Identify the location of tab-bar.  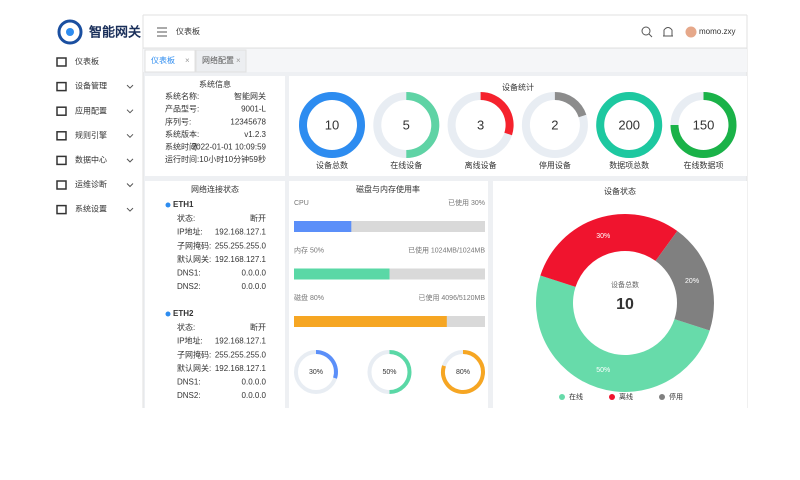
(445, 60).